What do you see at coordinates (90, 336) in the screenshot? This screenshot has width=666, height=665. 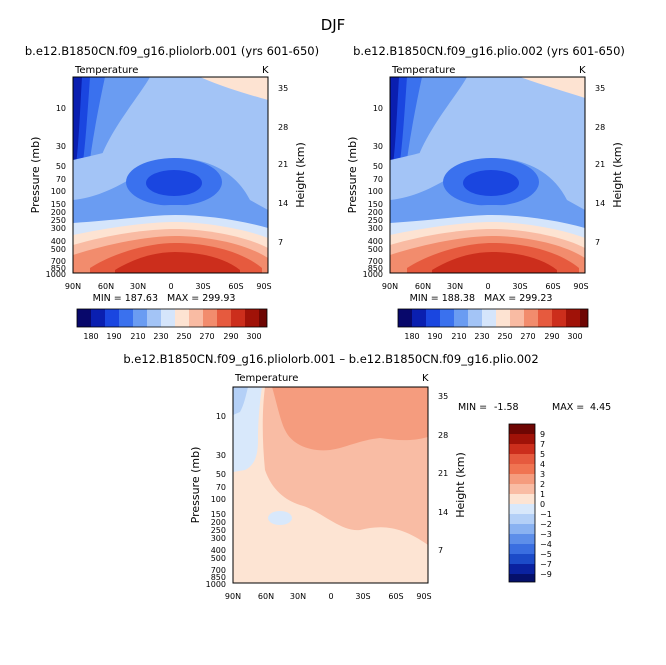 I see `colorbar-tick: 180` at bounding box center [90, 336].